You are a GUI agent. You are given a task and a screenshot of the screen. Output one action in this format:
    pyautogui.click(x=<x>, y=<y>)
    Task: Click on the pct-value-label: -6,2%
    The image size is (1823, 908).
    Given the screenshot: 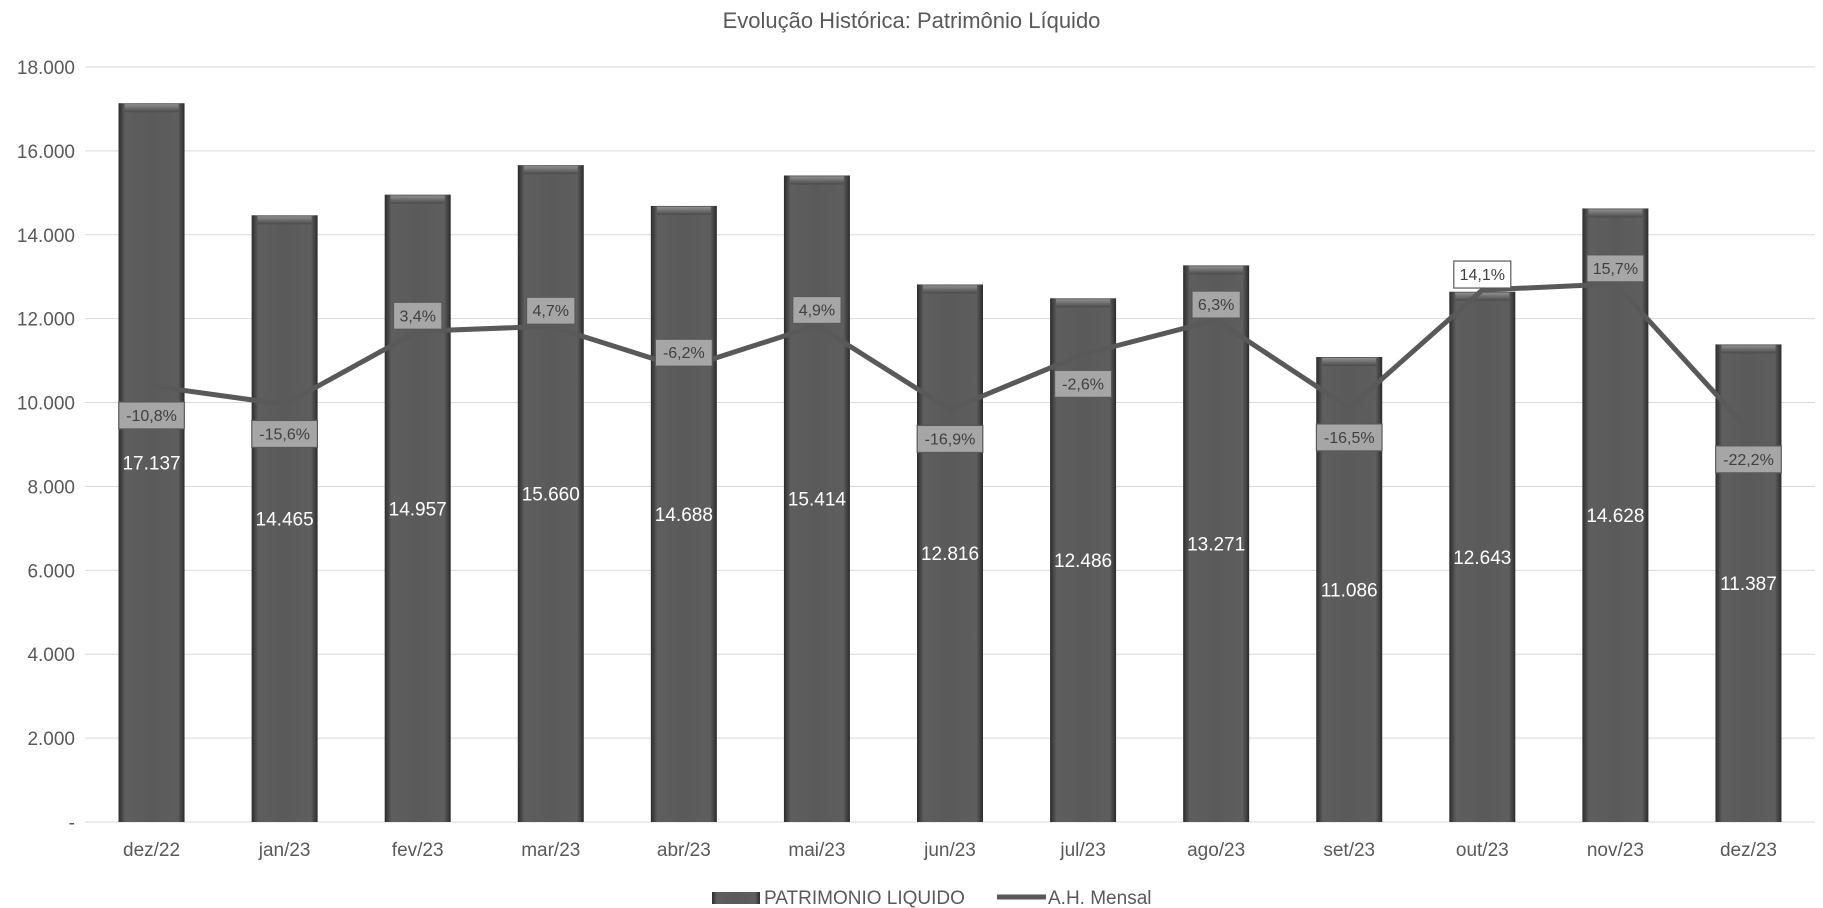 What is the action you would take?
    pyautogui.click(x=684, y=353)
    